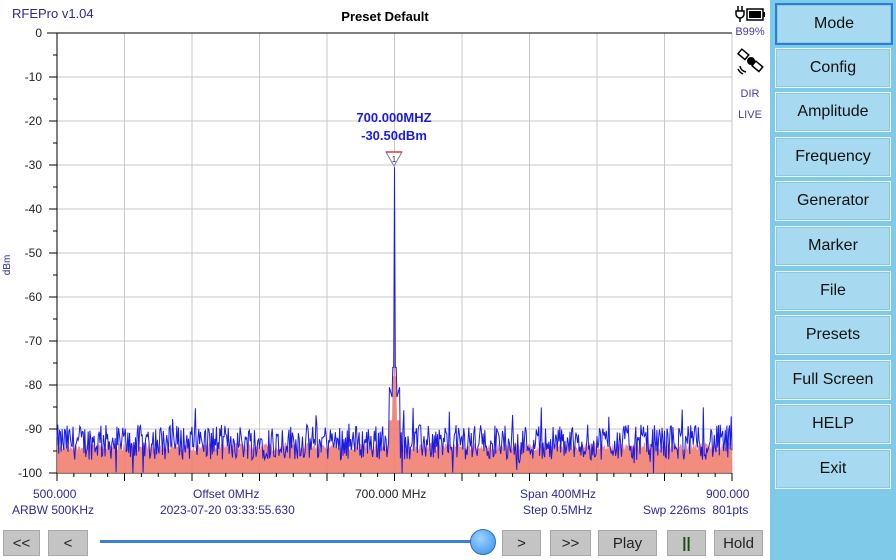  Describe the element at coordinates (53, 510) in the screenshot. I see `rbw-label: ARBW 500KHz` at that location.